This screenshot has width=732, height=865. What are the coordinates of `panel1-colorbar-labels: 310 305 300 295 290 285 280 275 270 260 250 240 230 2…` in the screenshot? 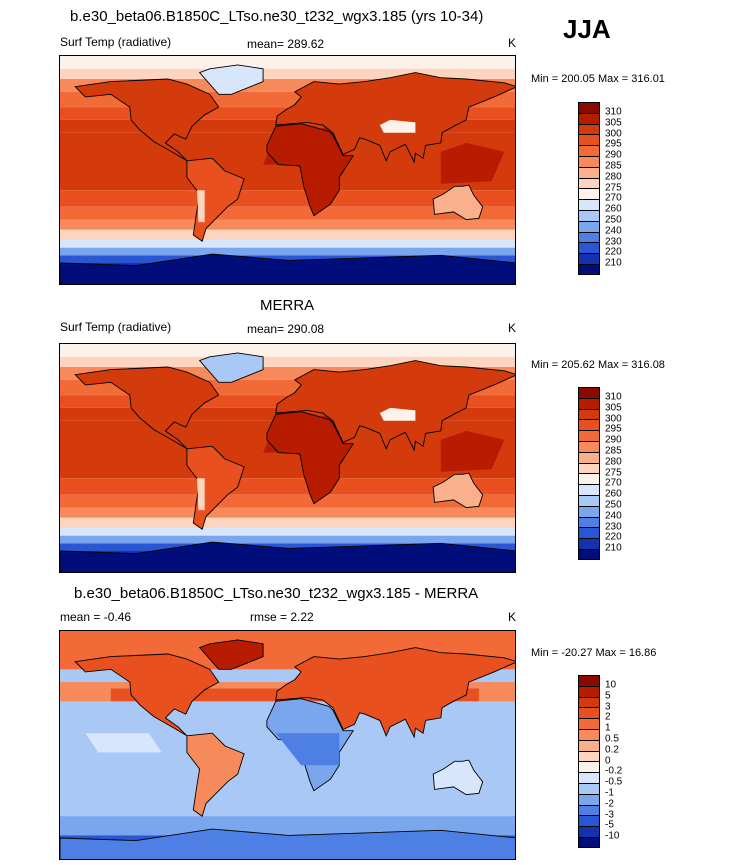 It's located at (613, 185).